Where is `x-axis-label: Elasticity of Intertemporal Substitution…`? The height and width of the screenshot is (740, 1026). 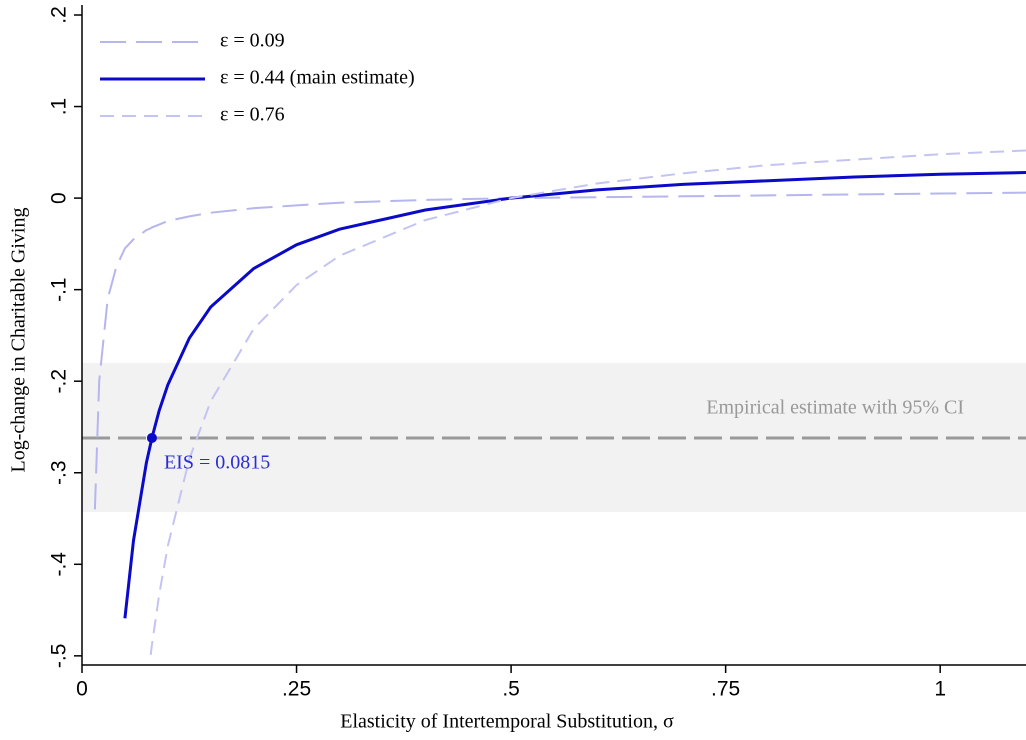
x-axis-label: Elasticity of Intertemporal Substitution… is located at coordinates (507, 722).